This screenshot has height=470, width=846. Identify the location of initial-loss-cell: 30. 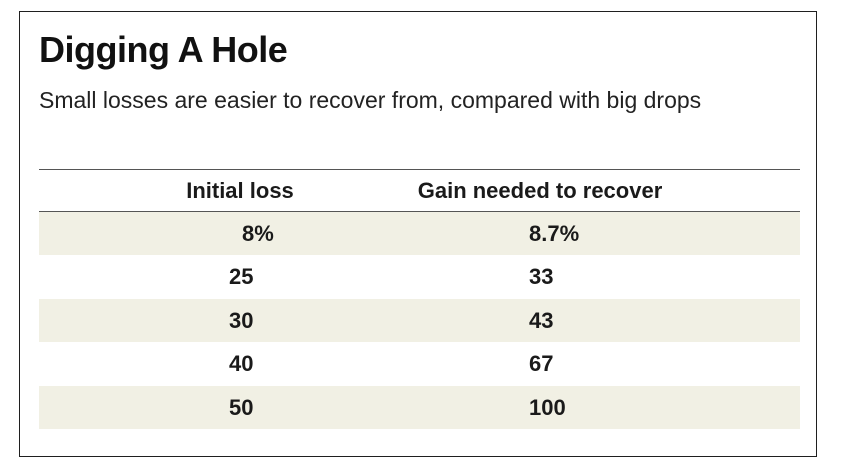
(241, 320).